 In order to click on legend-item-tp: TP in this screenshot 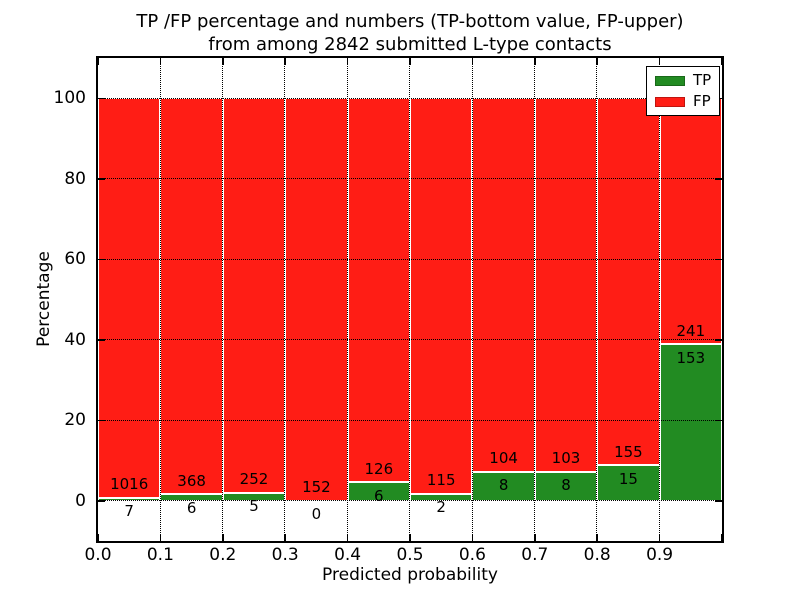, I will do `click(683, 80)`.